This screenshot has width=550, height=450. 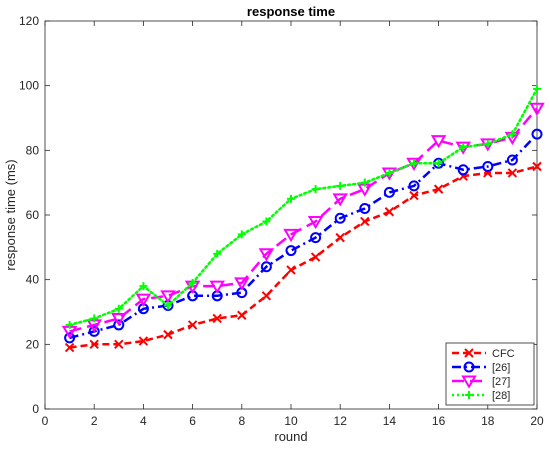 I want to click on x-tick-label: 20, so click(x=537, y=421).